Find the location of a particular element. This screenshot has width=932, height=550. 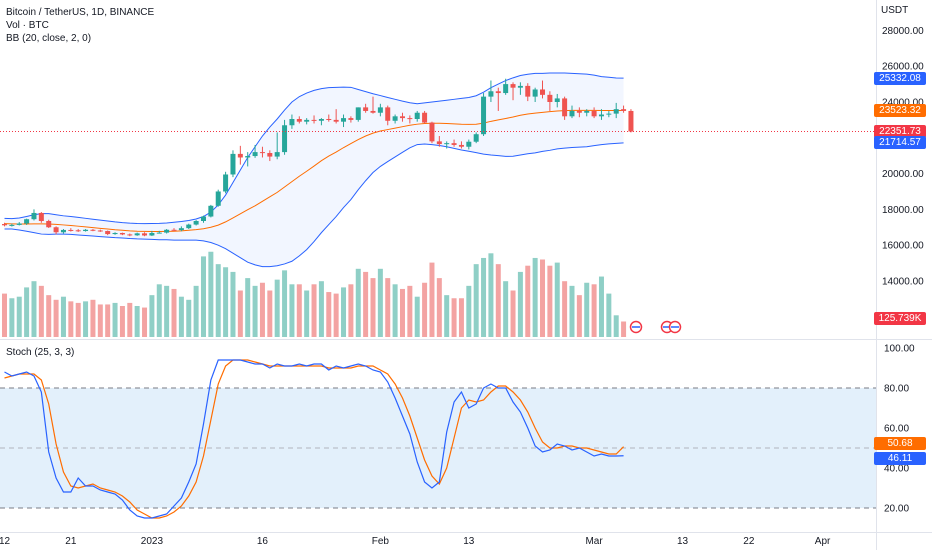

time-axis-label: Feb is located at coordinates (381, 541).